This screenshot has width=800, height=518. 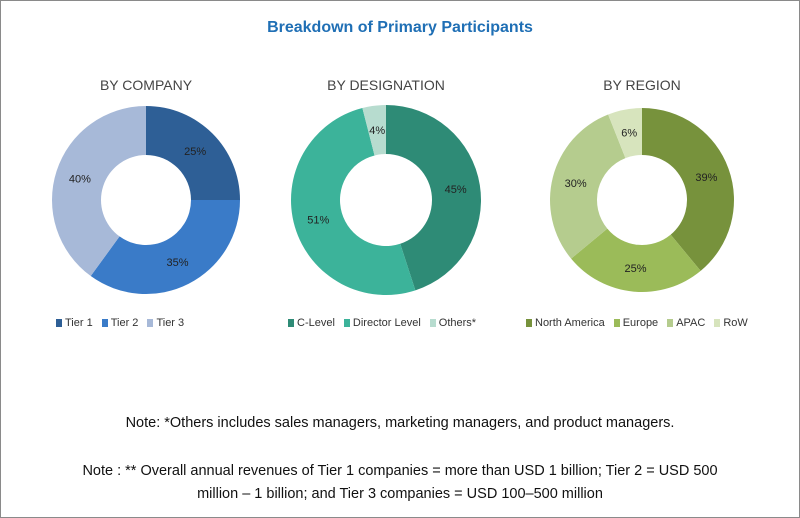 I want to click on legend-label: Director Level, so click(x=386, y=323).